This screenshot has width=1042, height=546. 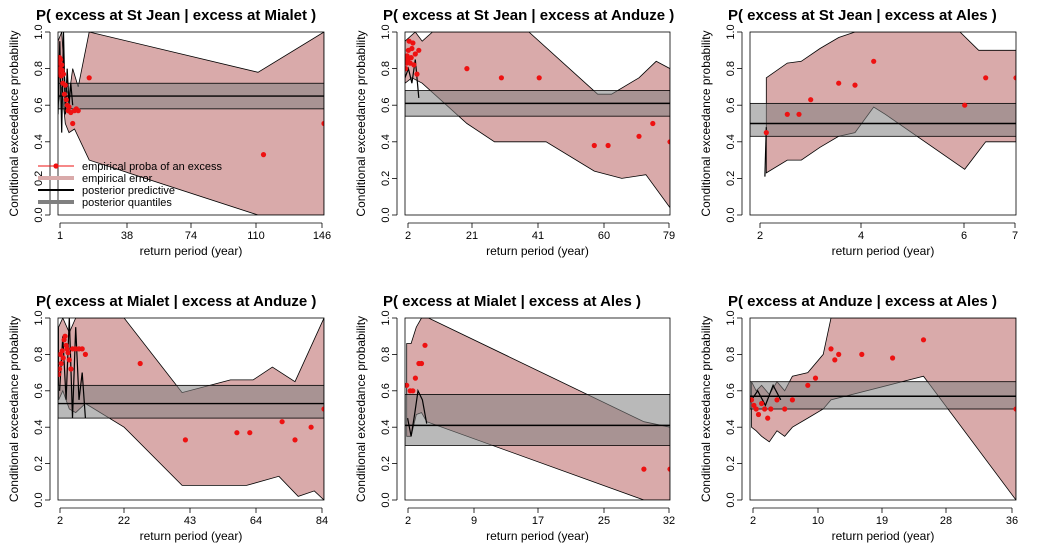 What do you see at coordinates (472, 236) in the screenshot?
I see `x-tick-label: 21` at bounding box center [472, 236].